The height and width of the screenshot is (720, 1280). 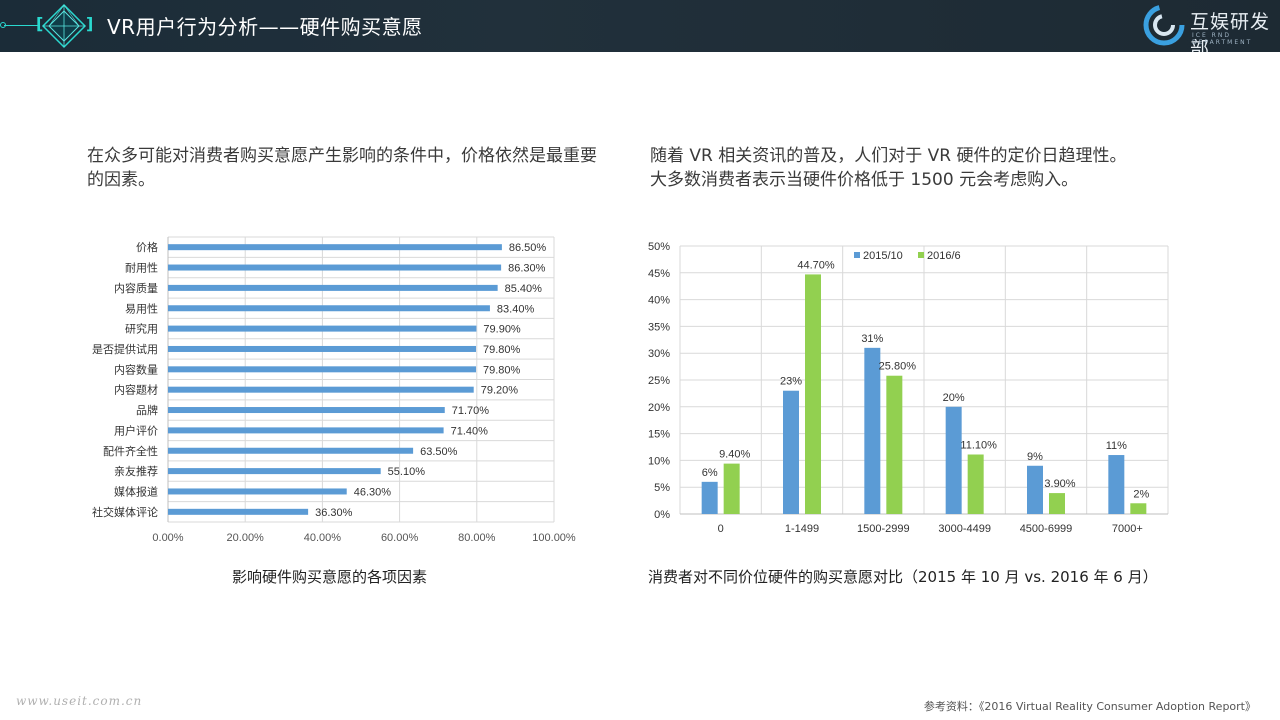 I want to click on left-data-label: 36.30%, so click(x=334, y=513).